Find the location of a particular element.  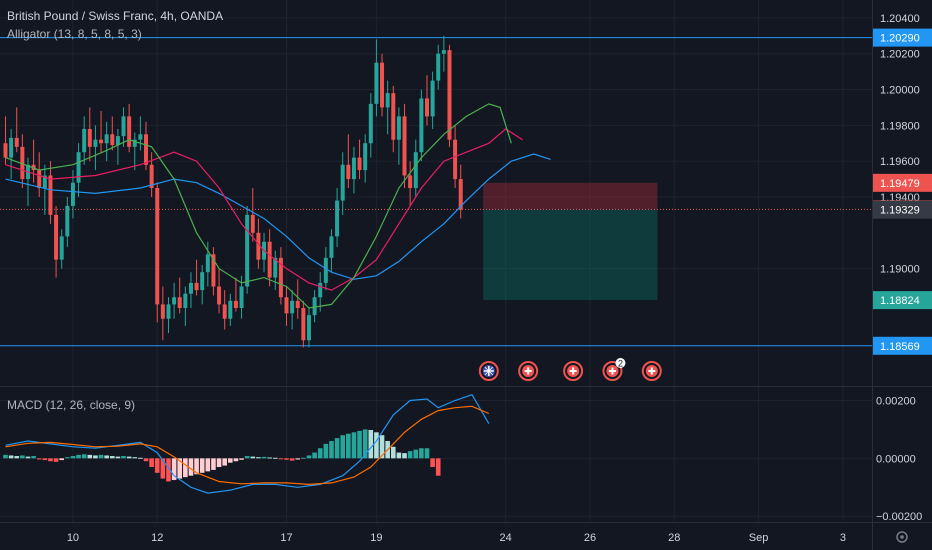

position-stop-zone is located at coordinates (570, 196).